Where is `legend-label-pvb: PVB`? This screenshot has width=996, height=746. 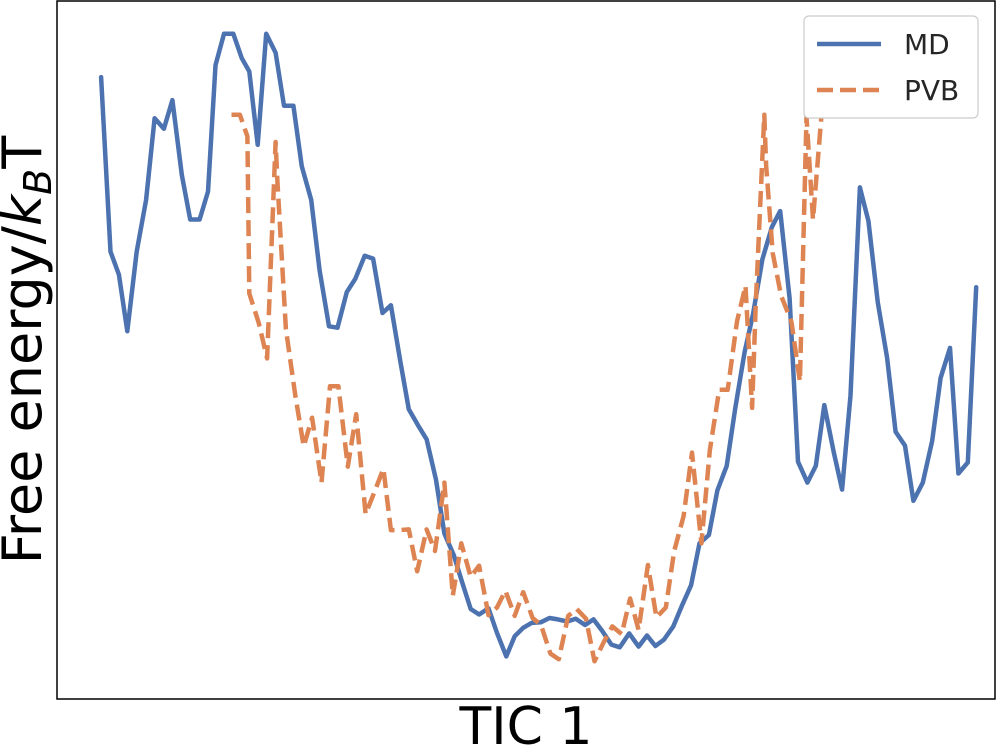
legend-label-pvb: PVB is located at coordinates (931, 90).